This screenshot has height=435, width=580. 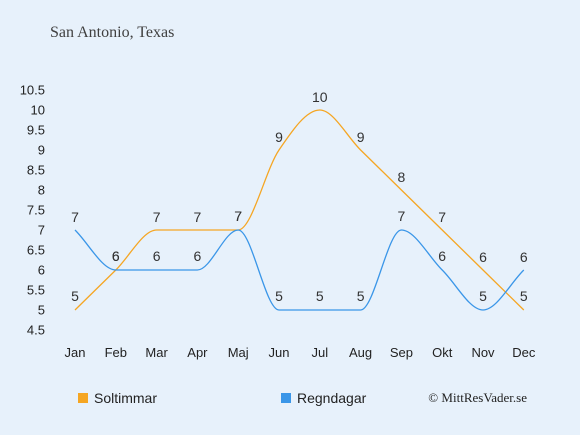 I want to click on x-tick-label: Okt, so click(x=442, y=352).